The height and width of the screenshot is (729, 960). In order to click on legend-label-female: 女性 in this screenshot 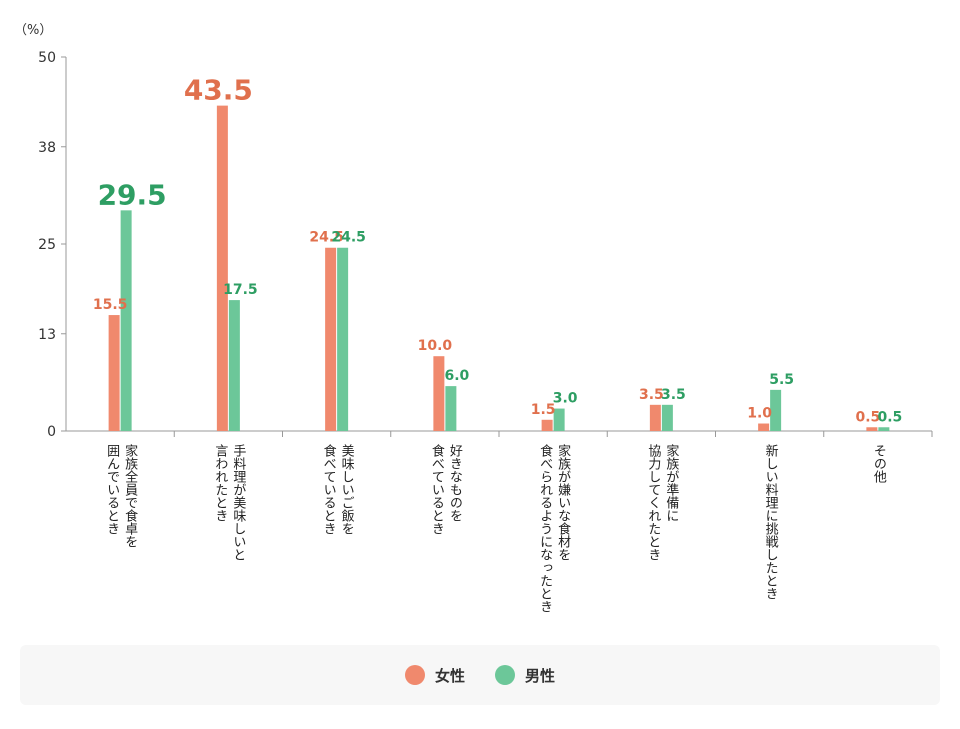, I will do `click(449, 675)`.